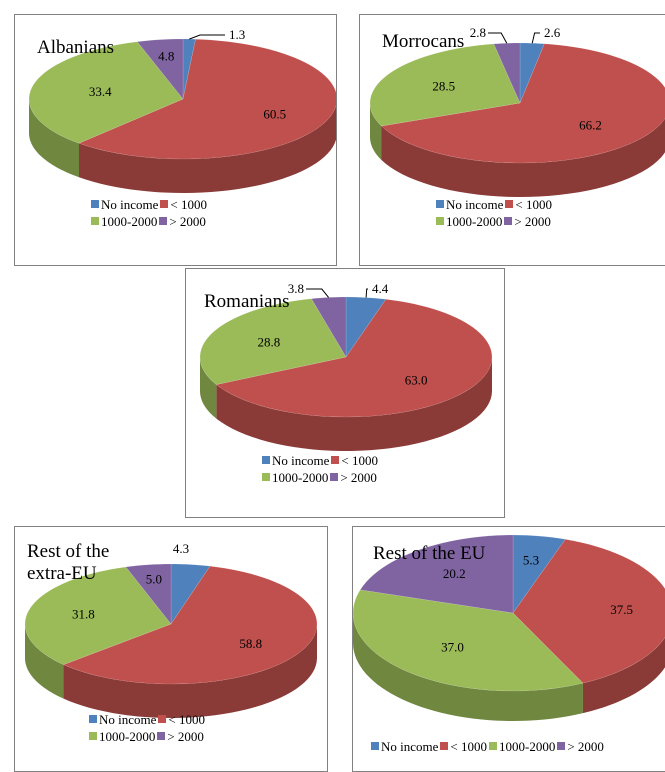  I want to click on chart-title: Morrocans, so click(423, 41).